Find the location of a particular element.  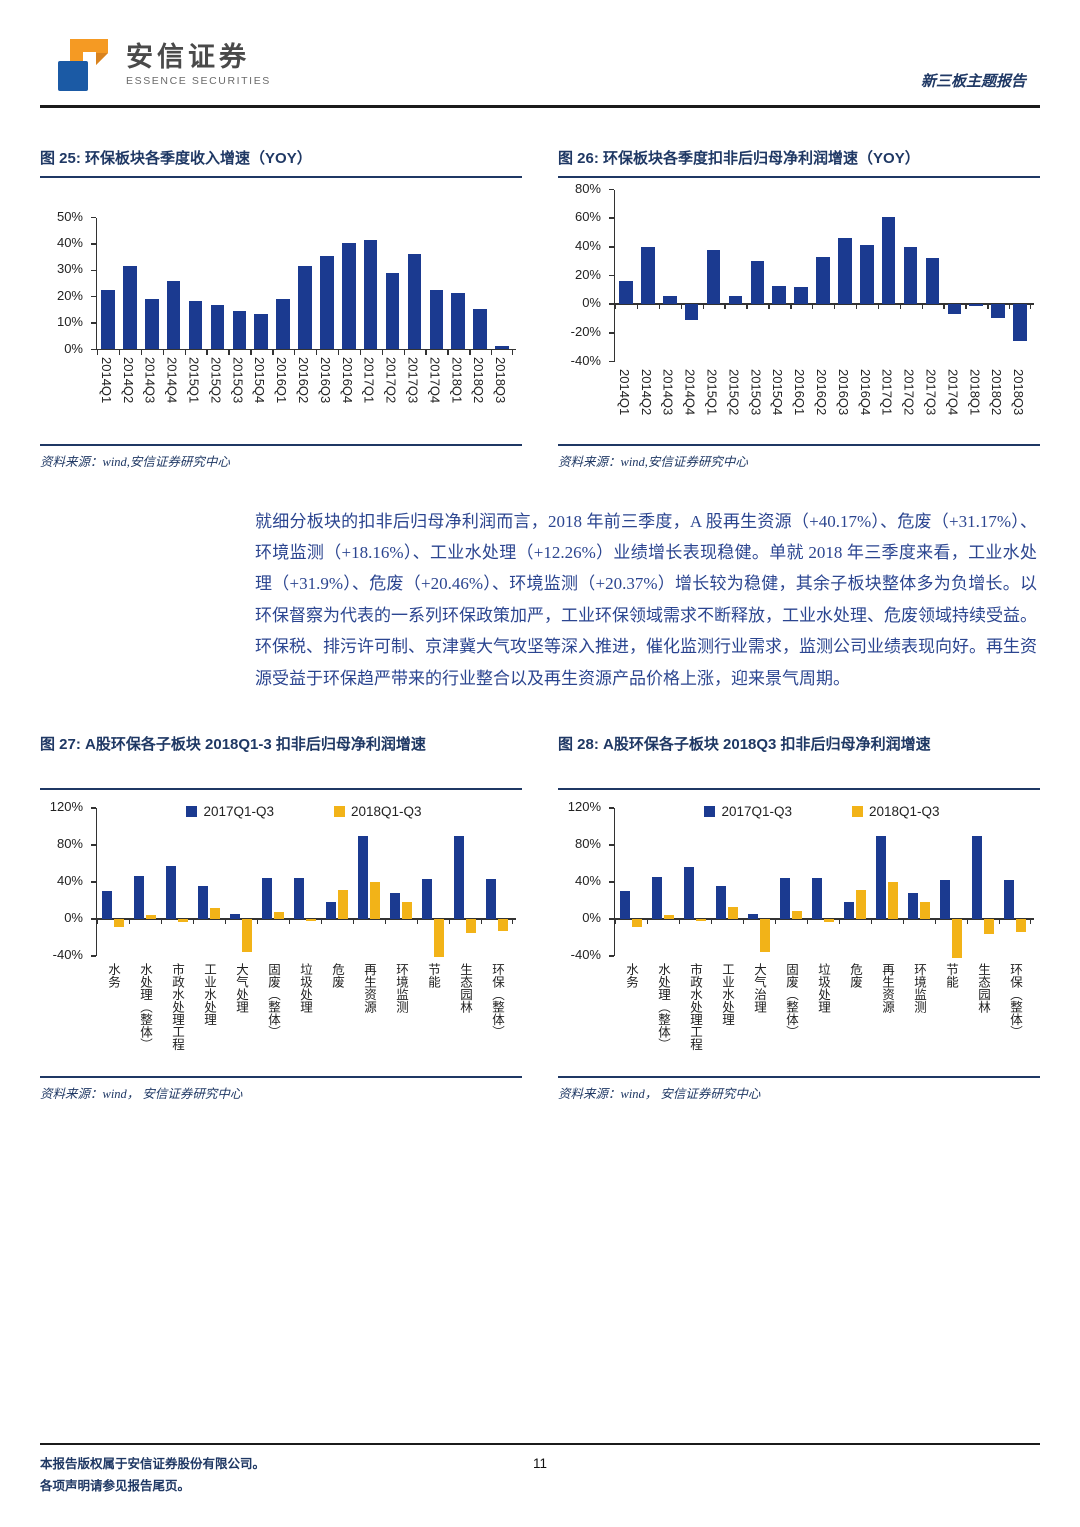

bar-2015Q2 is located at coordinates (217, 327).